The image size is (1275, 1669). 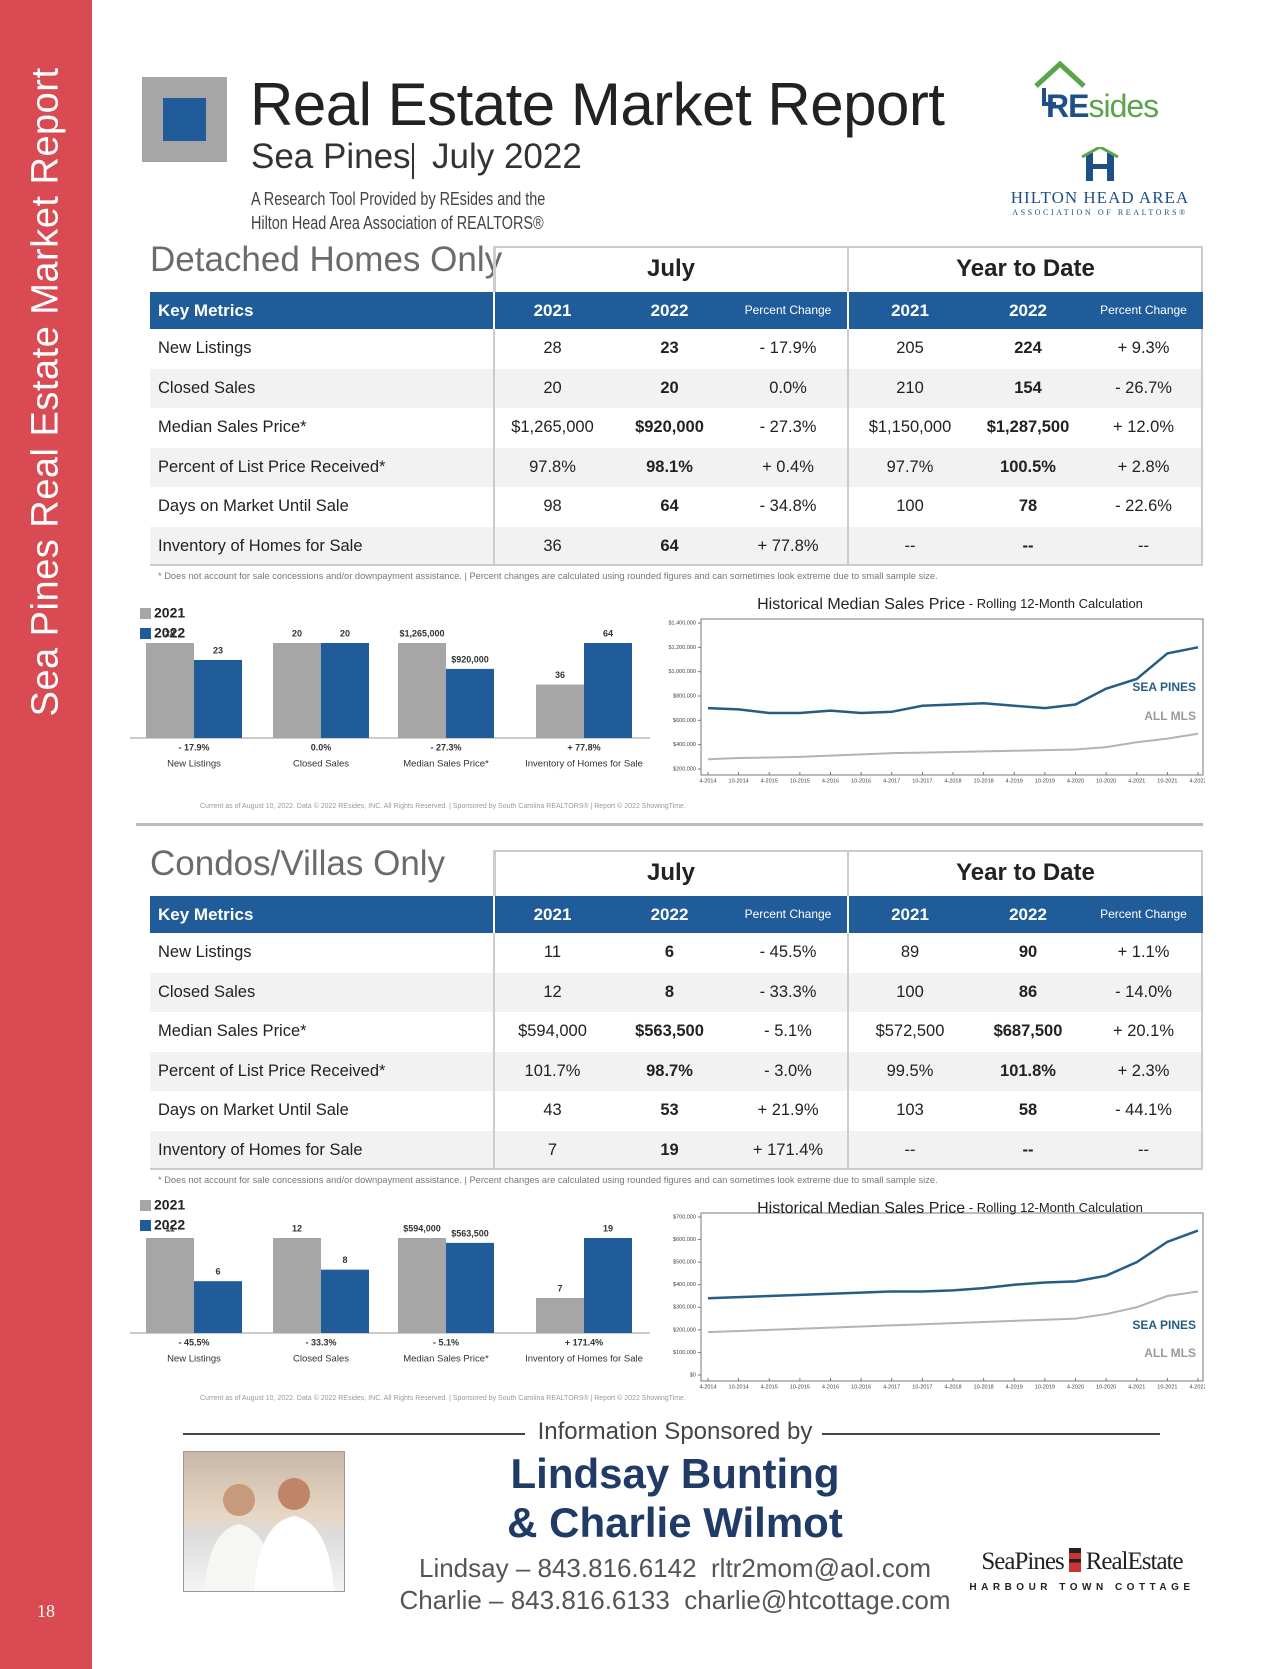 What do you see at coordinates (445, 747) in the screenshot?
I see `change-label: - 27.3%` at bounding box center [445, 747].